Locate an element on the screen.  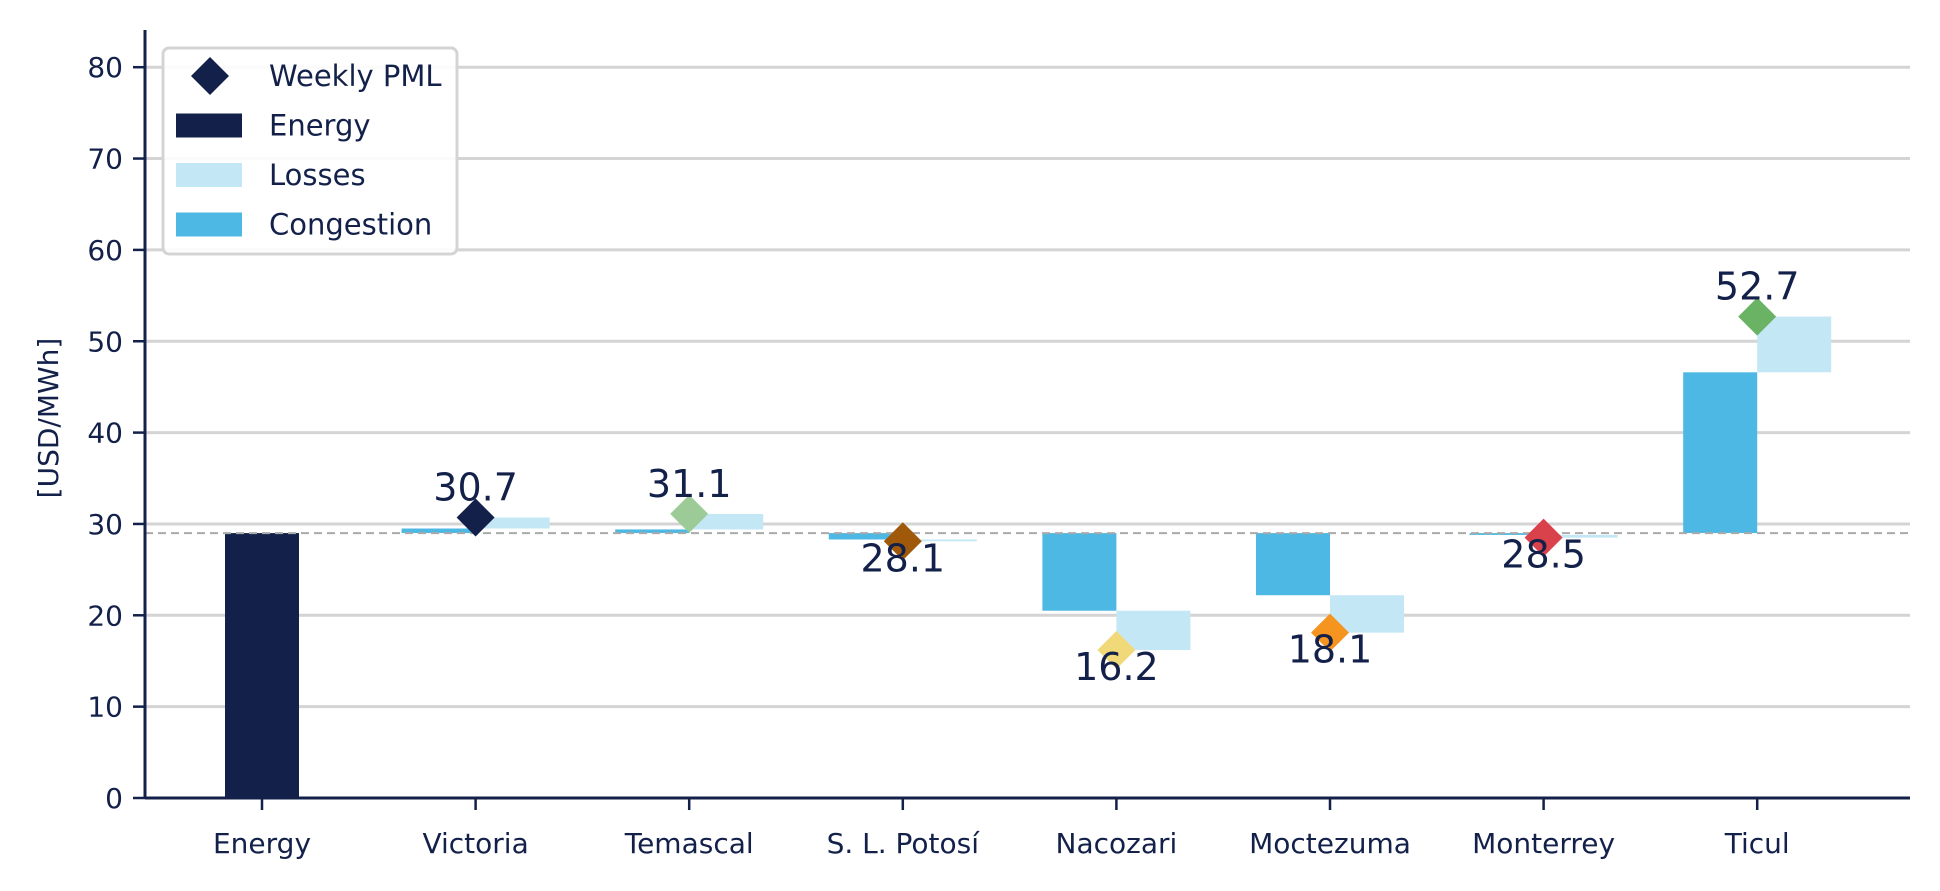
legend-diamond-icon is located at coordinates (210, 76).